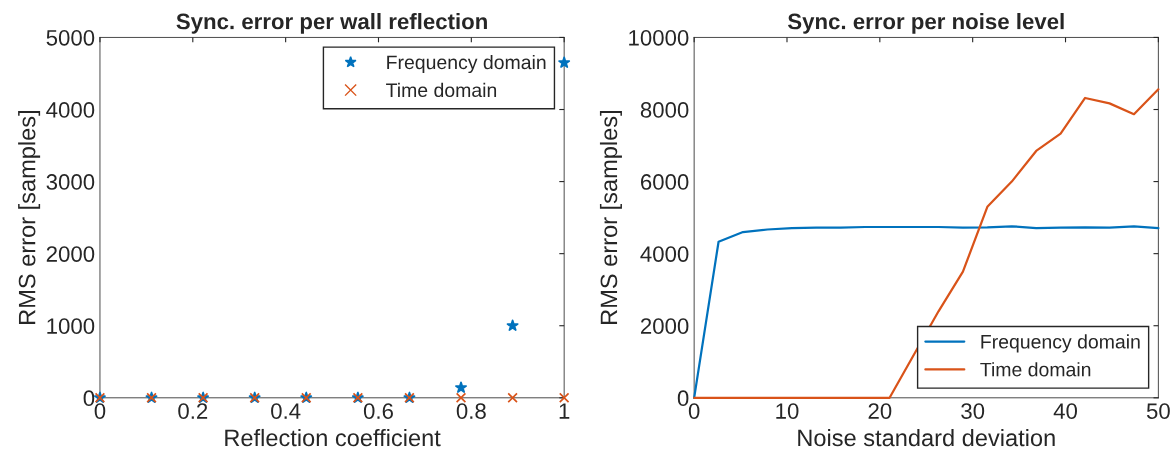 The image size is (1176, 468). I want to click on x-tick-label: 10, so click(787, 411).